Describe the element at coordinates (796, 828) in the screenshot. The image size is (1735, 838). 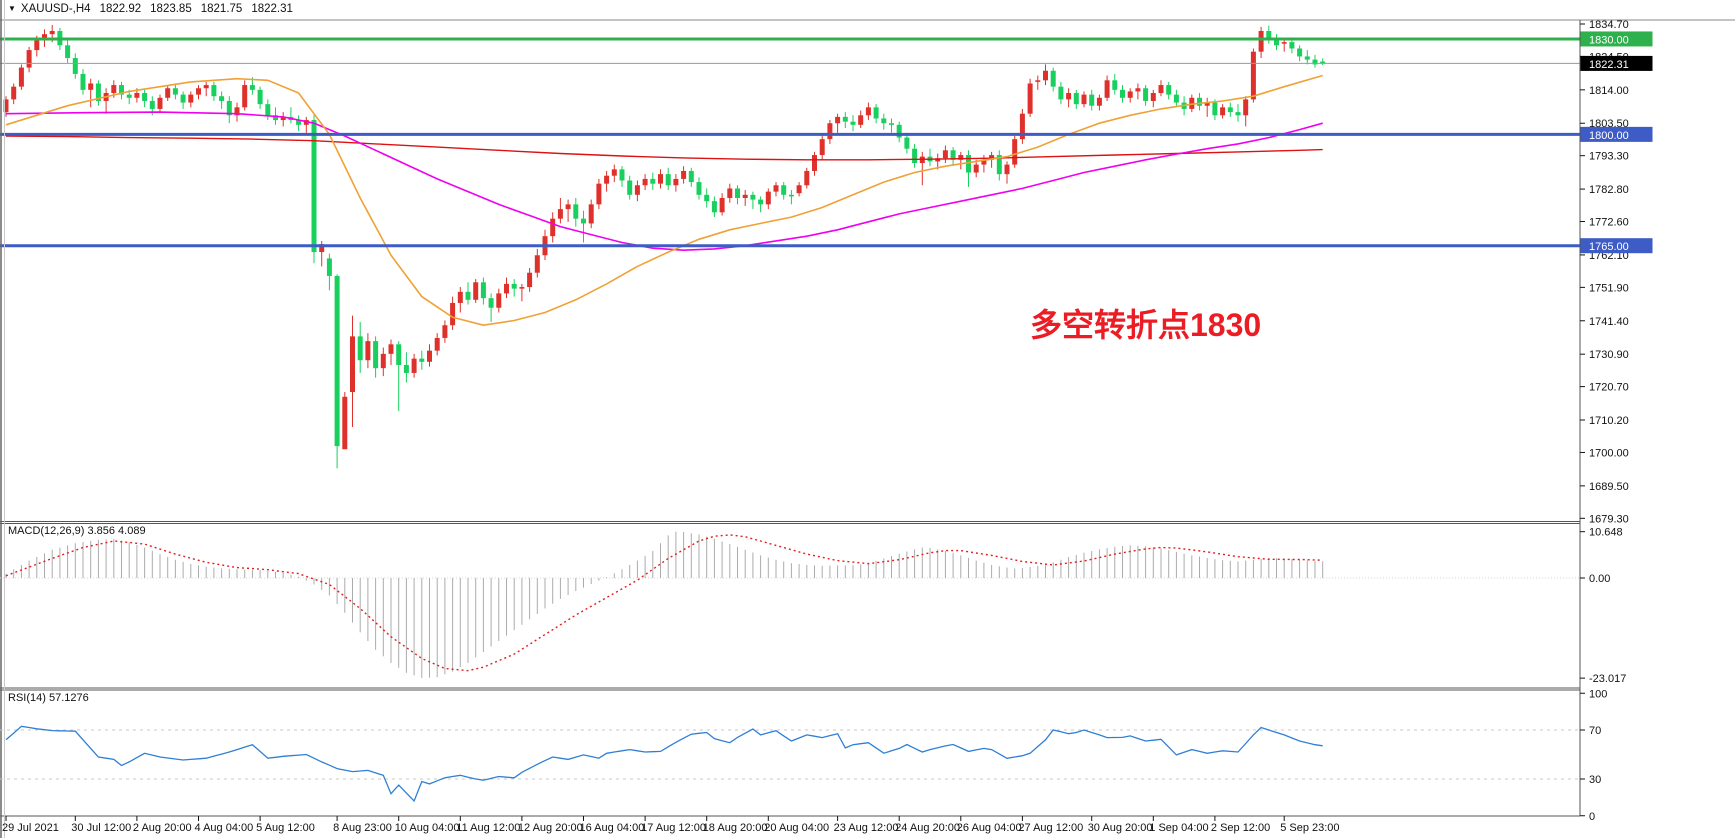
I see `time-tick-label: 20 Aug 04:00` at that location.